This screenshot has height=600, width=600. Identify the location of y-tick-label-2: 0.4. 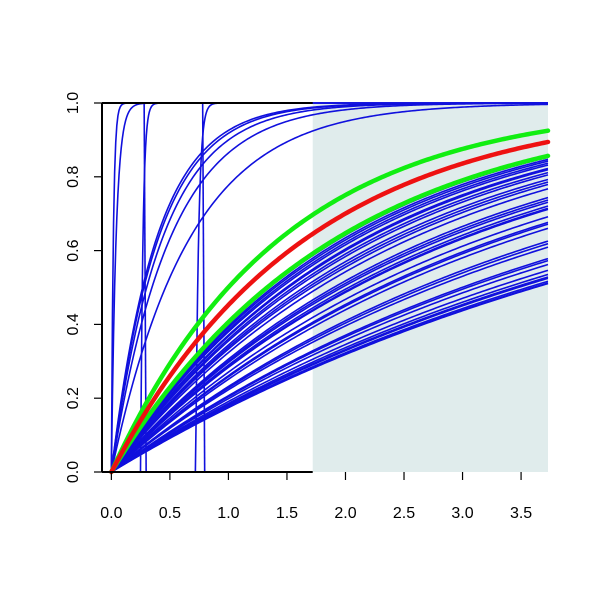
(73, 324).